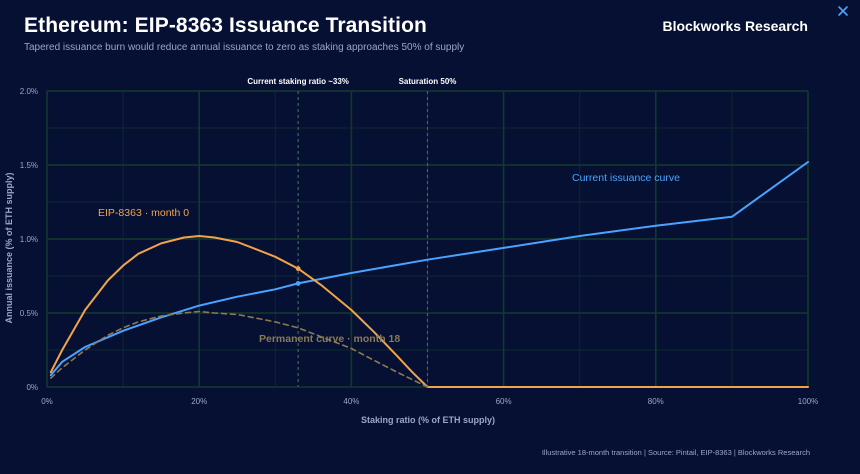 The image size is (860, 474). I want to click on x-tick-label: 60%, so click(504, 401).